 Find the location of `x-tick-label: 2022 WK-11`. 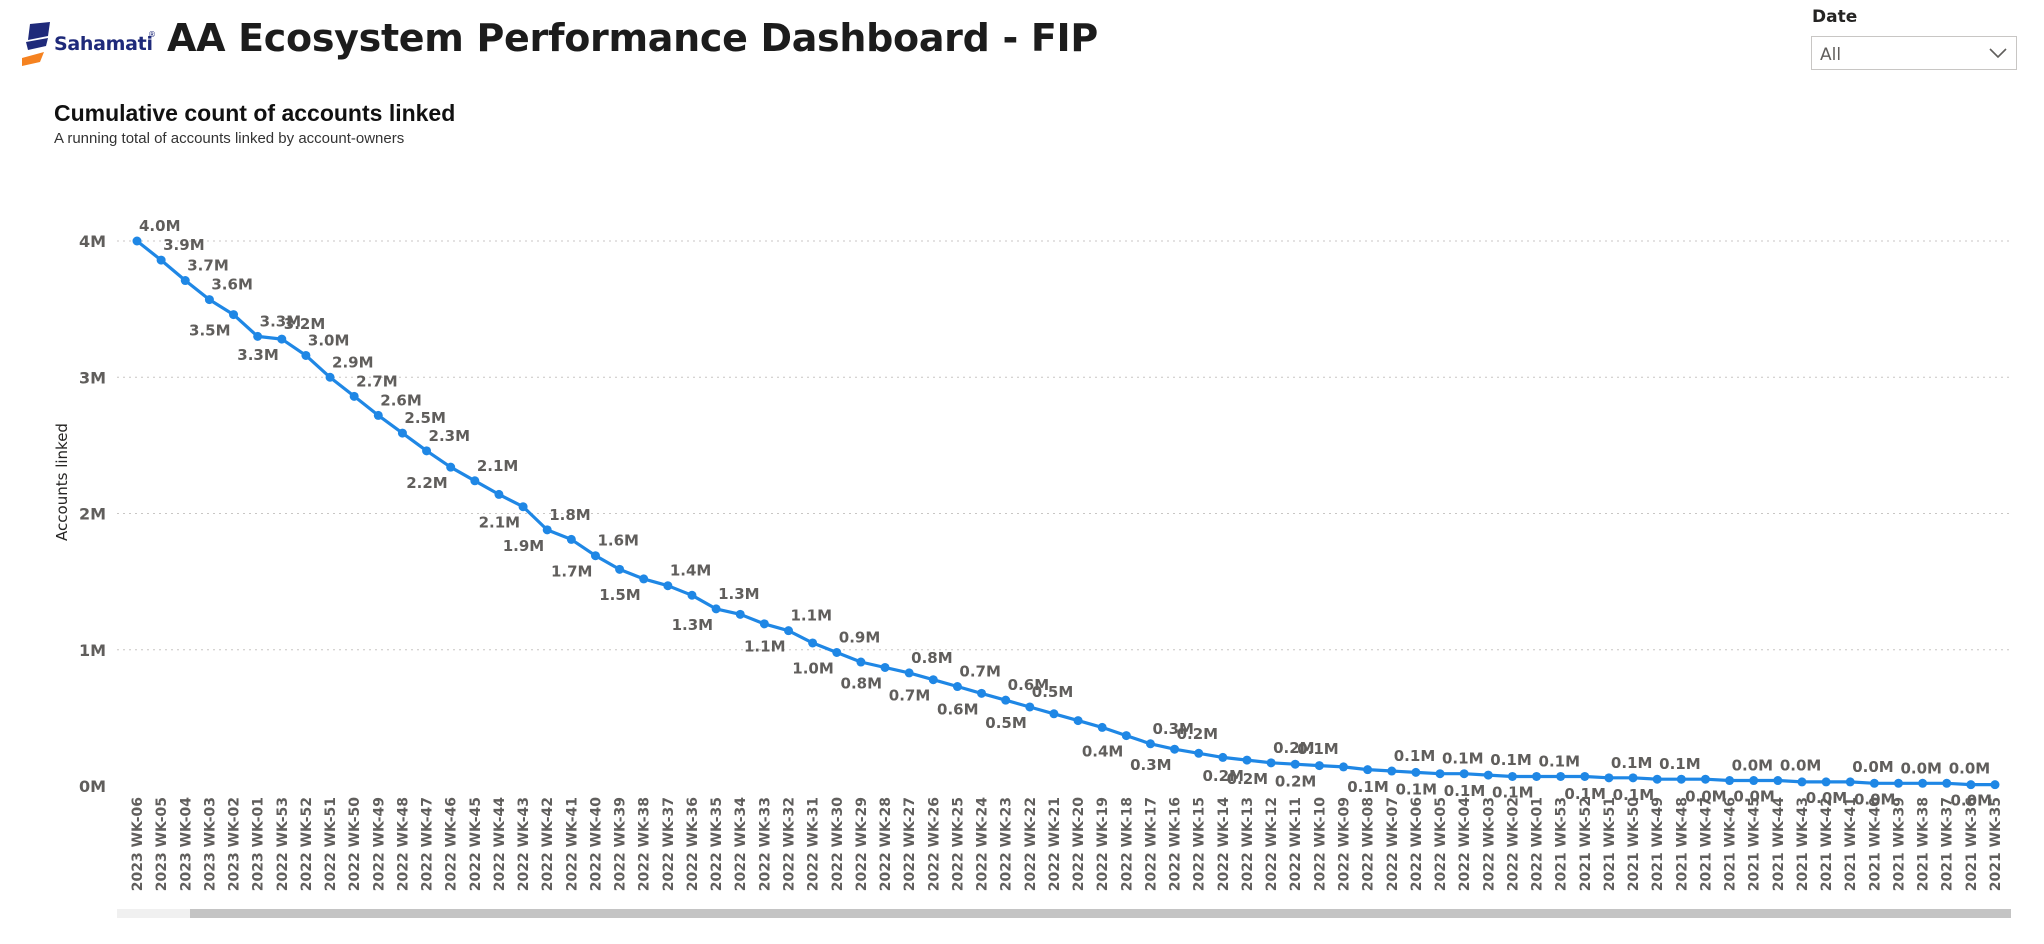

x-tick-label: 2022 WK-11 is located at coordinates (1296, 844).